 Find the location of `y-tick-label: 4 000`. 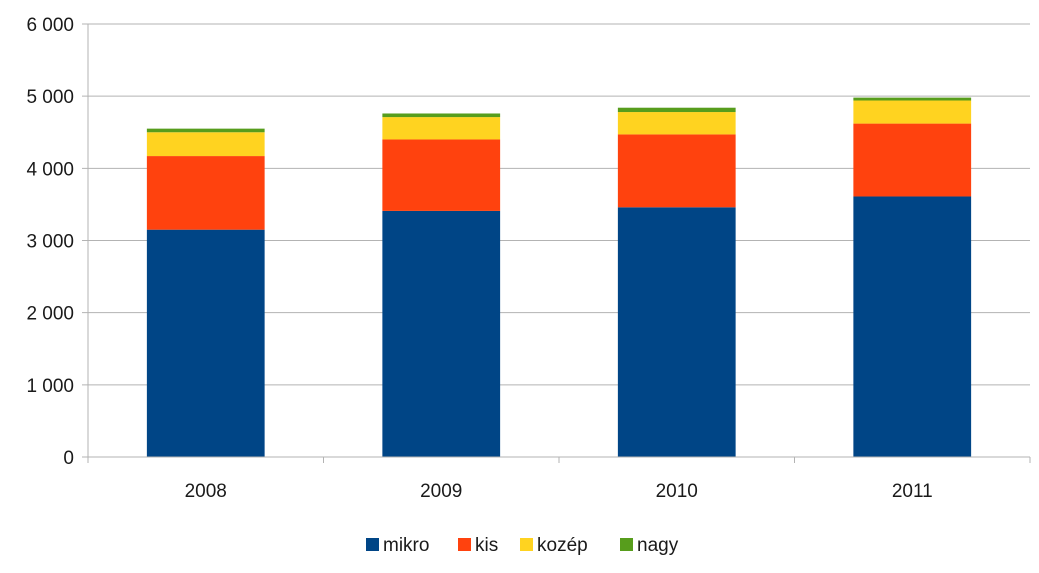

y-tick-label: 4 000 is located at coordinates (50, 169).